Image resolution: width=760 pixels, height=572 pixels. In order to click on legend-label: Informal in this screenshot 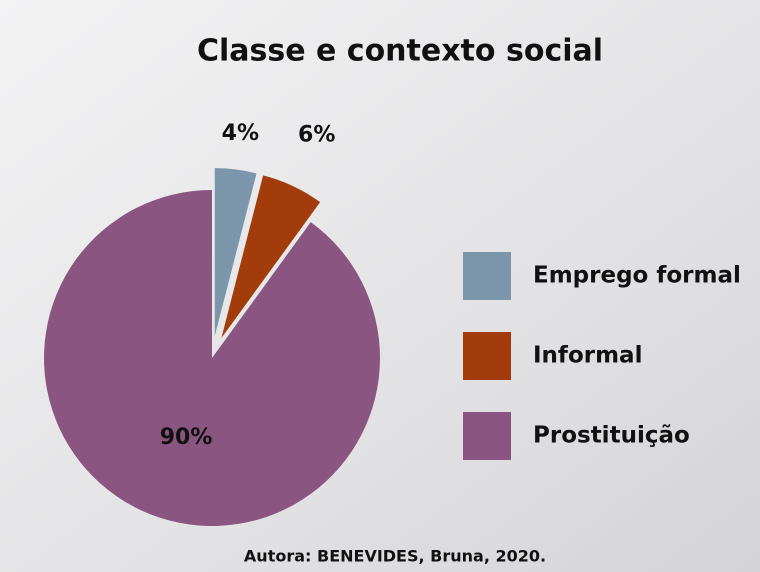, I will do `click(587, 356)`.